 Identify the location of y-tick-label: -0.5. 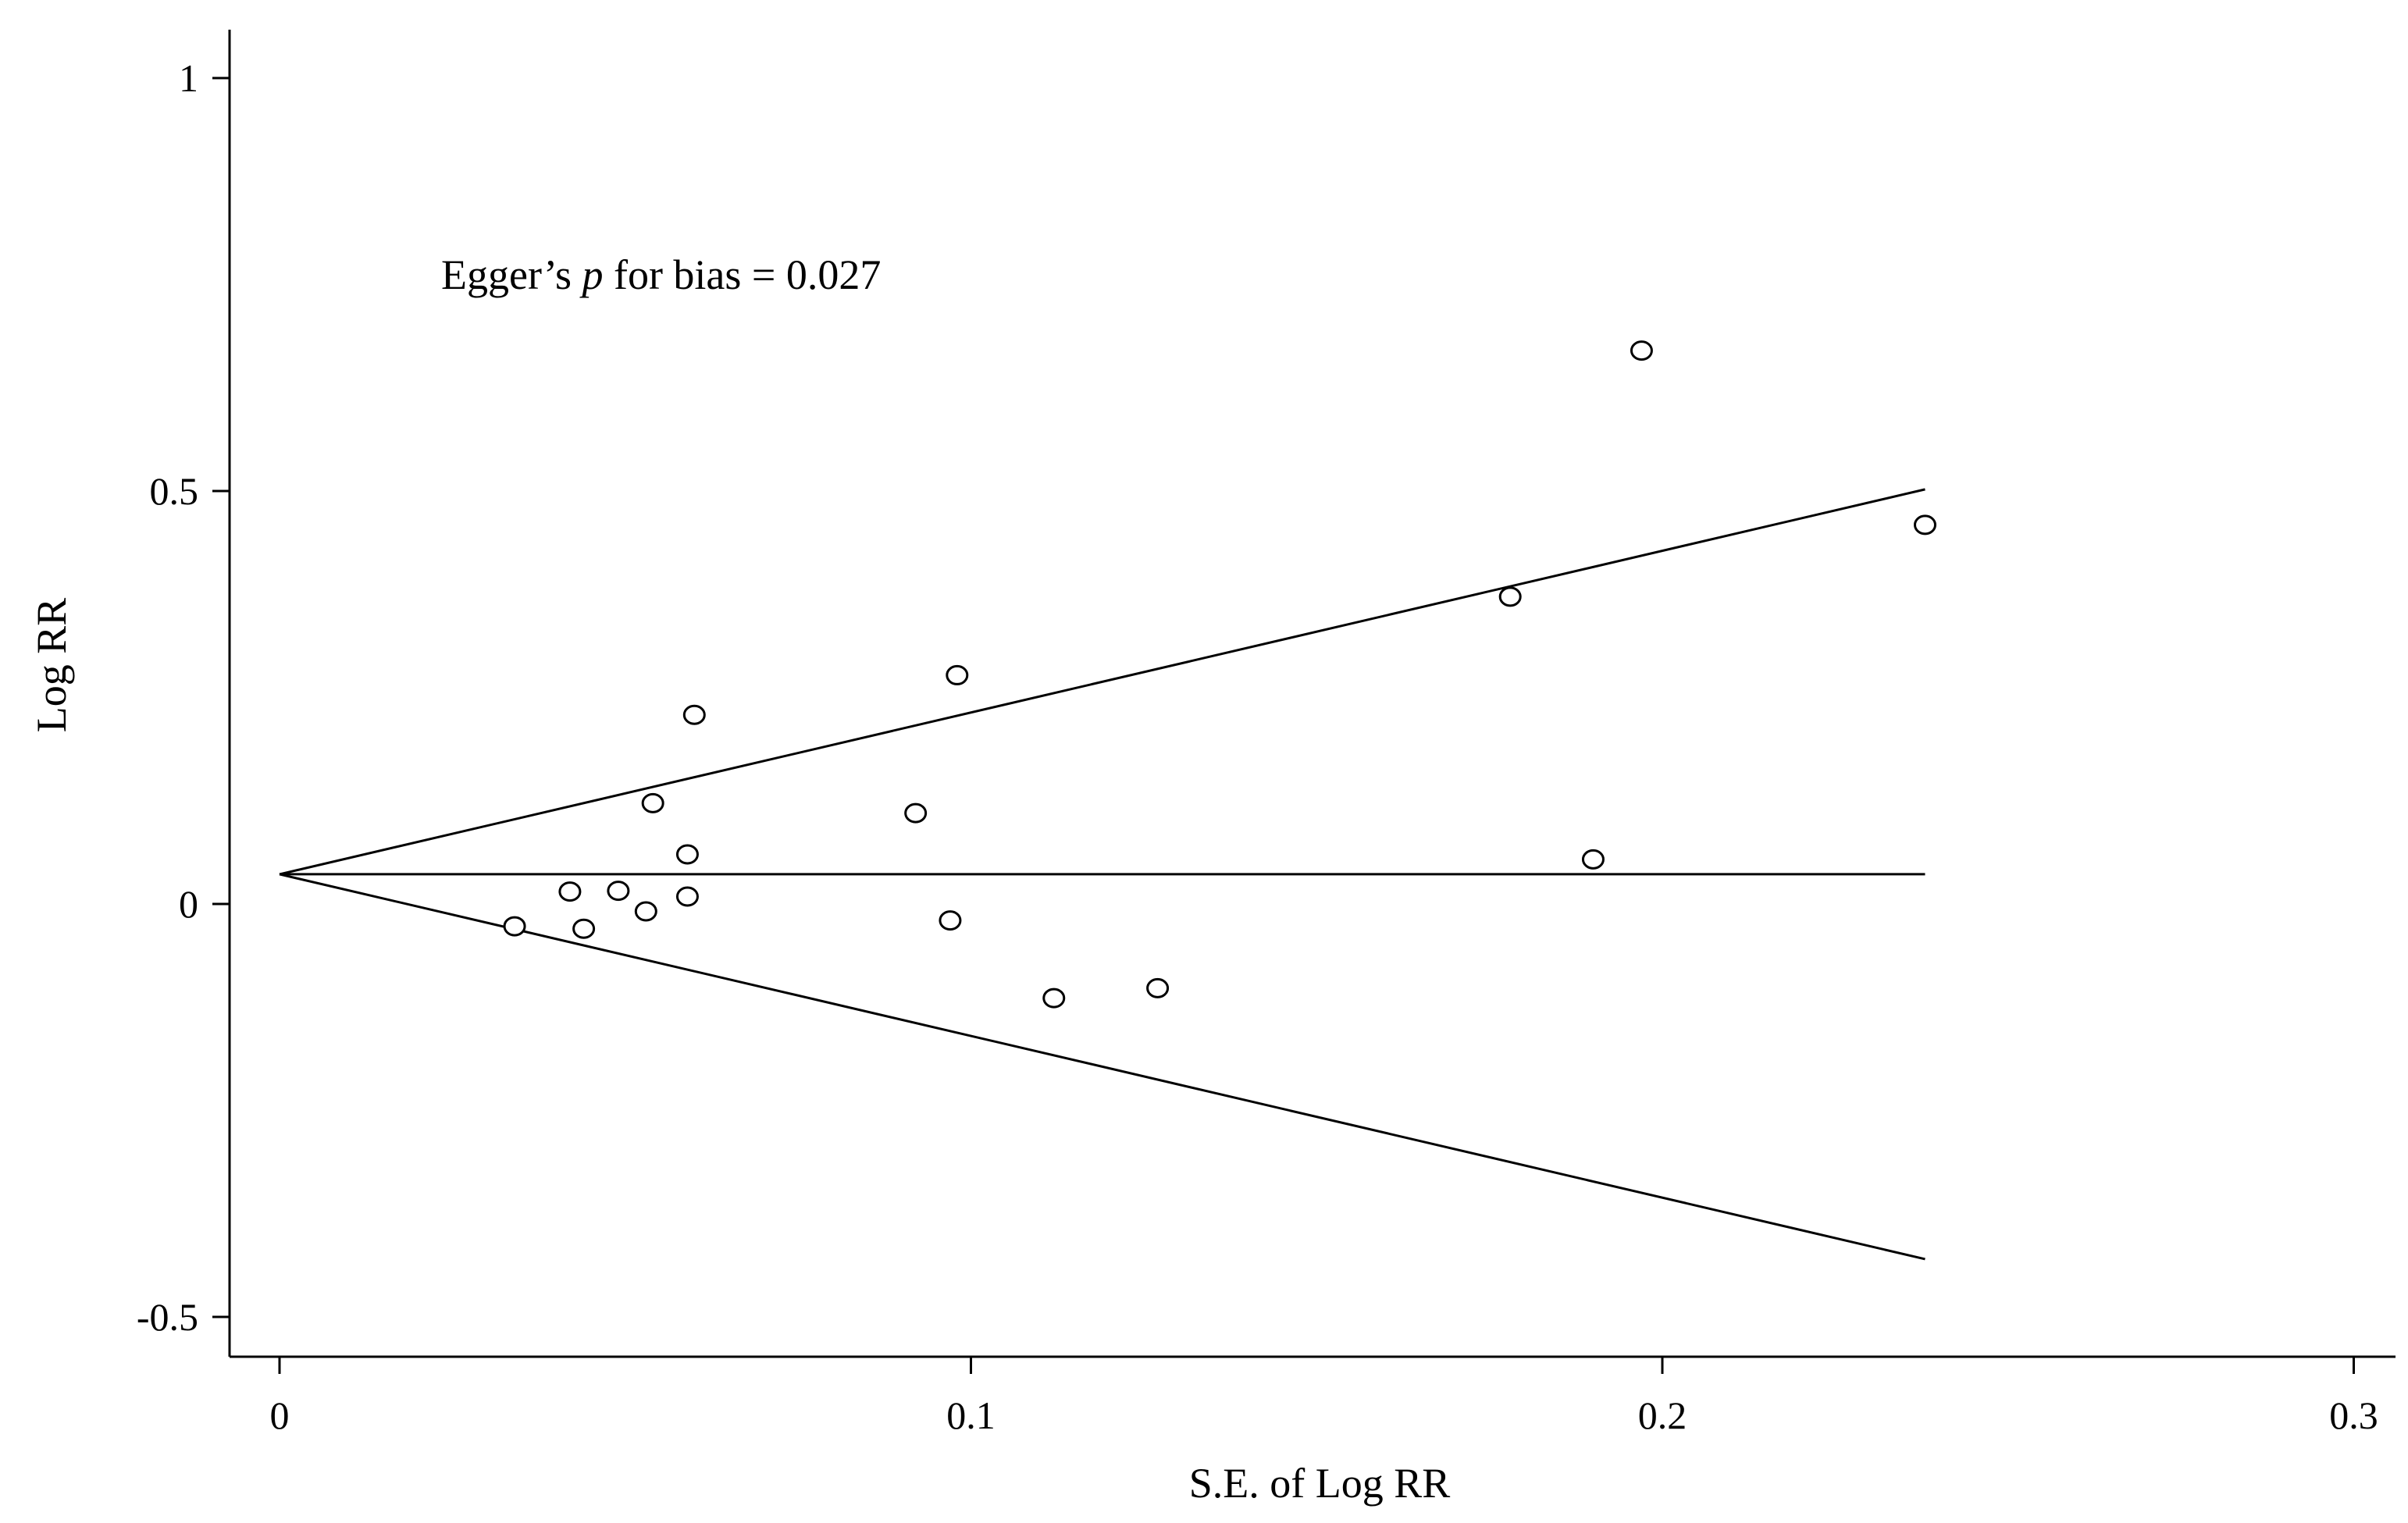
(167, 1317).